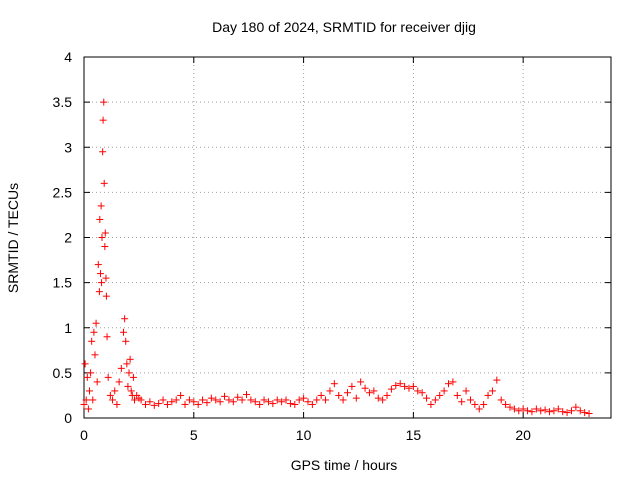 Image resolution: width=640 pixels, height=480 pixels. What do you see at coordinates (68, 57) in the screenshot?
I see `y-tick-label: 4` at bounding box center [68, 57].